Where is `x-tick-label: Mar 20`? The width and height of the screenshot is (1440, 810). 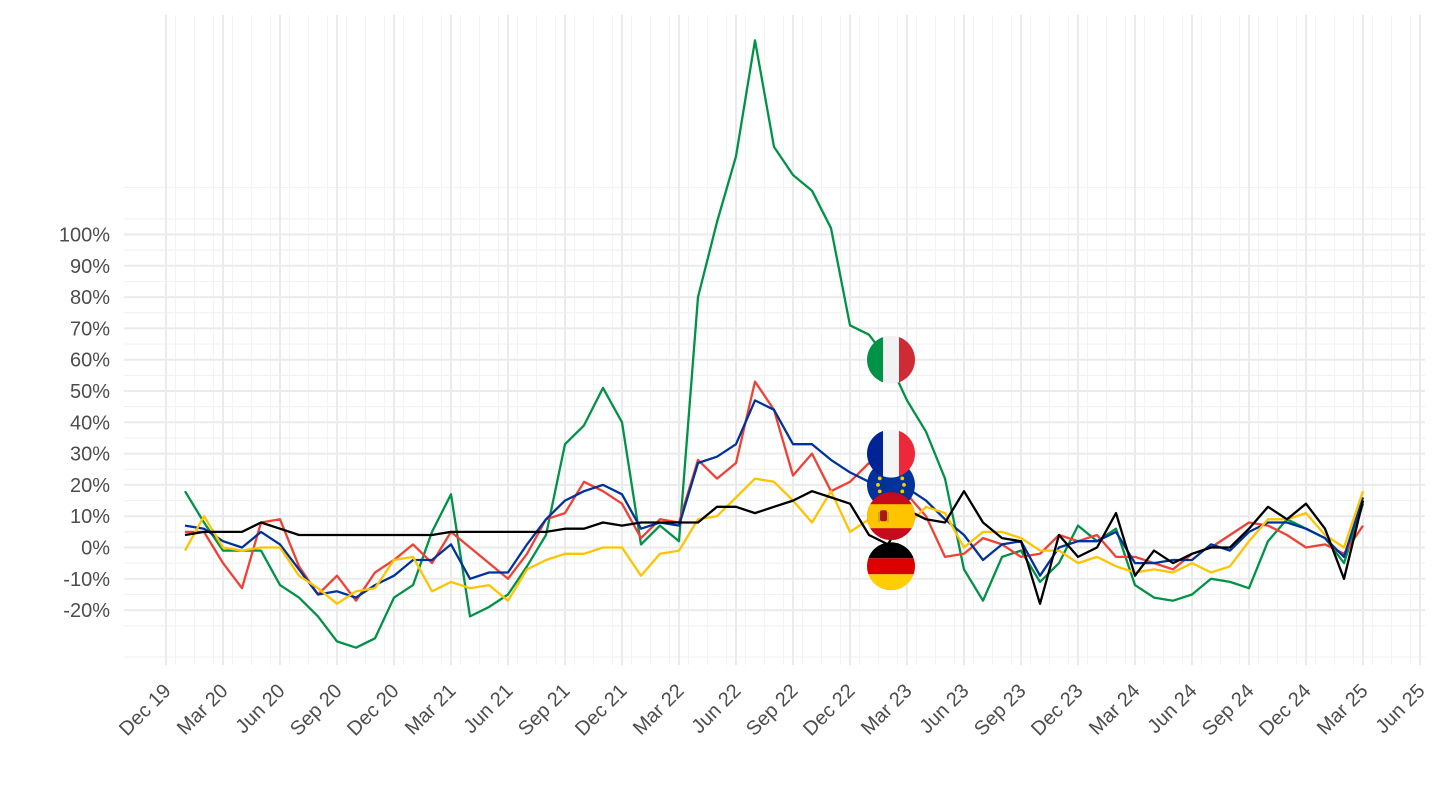
x-tick-label: Mar 20 is located at coordinates (203, 710).